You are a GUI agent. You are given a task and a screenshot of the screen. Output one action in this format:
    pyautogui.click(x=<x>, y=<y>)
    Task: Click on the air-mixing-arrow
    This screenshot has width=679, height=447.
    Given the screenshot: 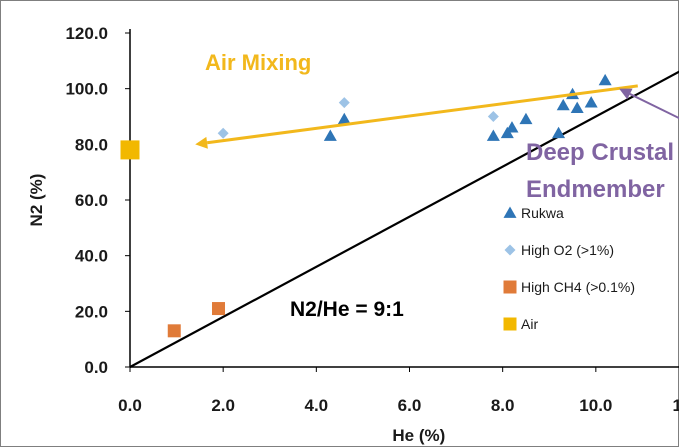 What is the action you would take?
    pyautogui.click(x=422, y=114)
    